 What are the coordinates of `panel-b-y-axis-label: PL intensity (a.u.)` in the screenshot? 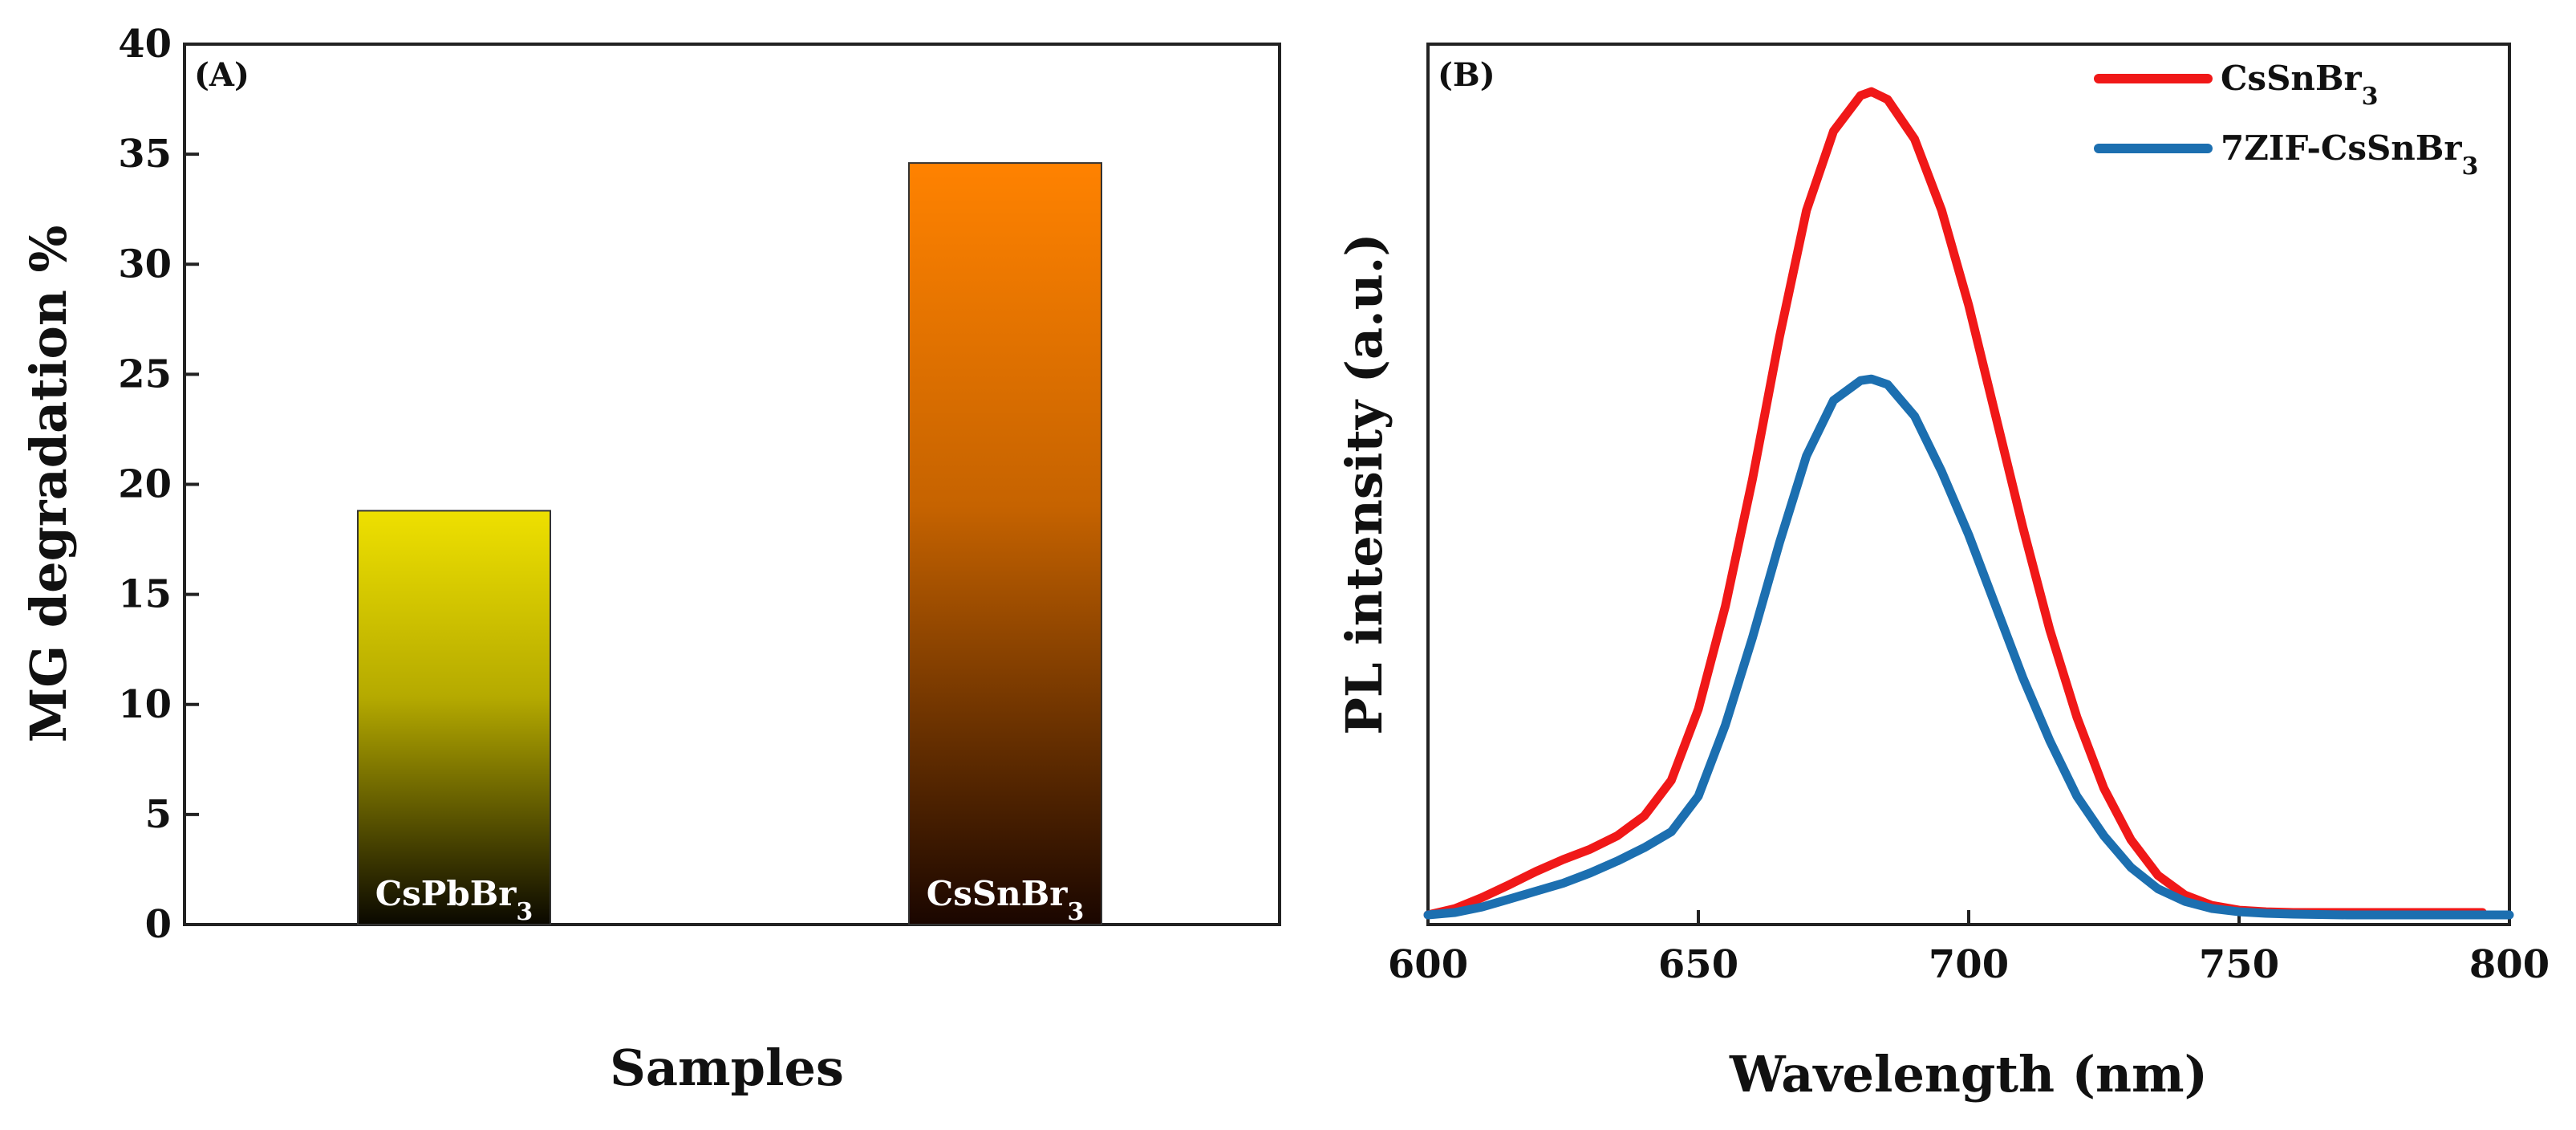 It's located at (1364, 483).